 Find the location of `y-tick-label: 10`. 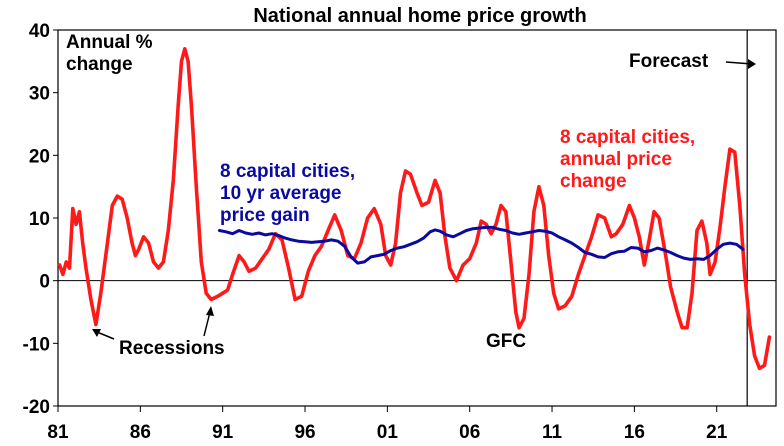

y-tick-label: 10 is located at coordinates (39, 219).